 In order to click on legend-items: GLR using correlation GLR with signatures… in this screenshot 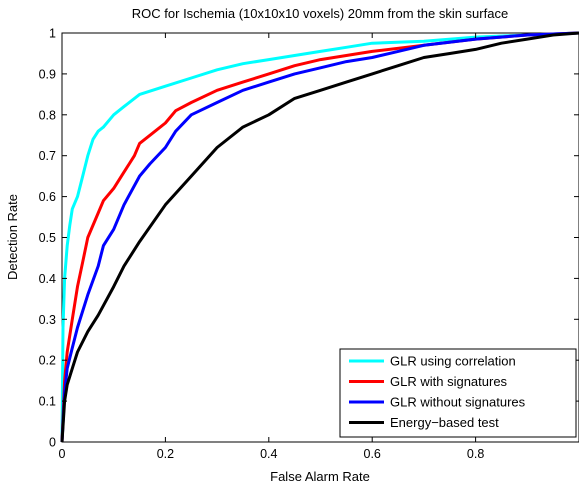, I will do `click(437, 392)`.